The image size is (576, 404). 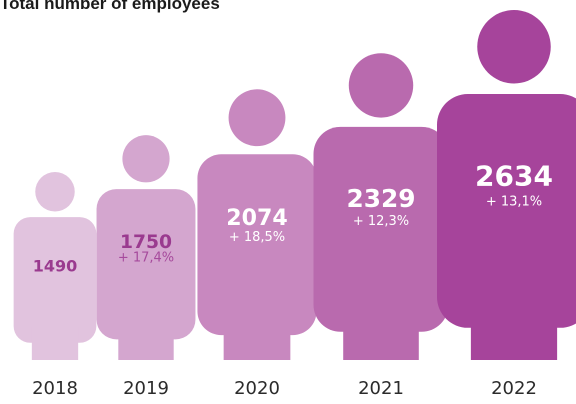 I want to click on growth-label-2020: + 18,5%, so click(x=257, y=237).